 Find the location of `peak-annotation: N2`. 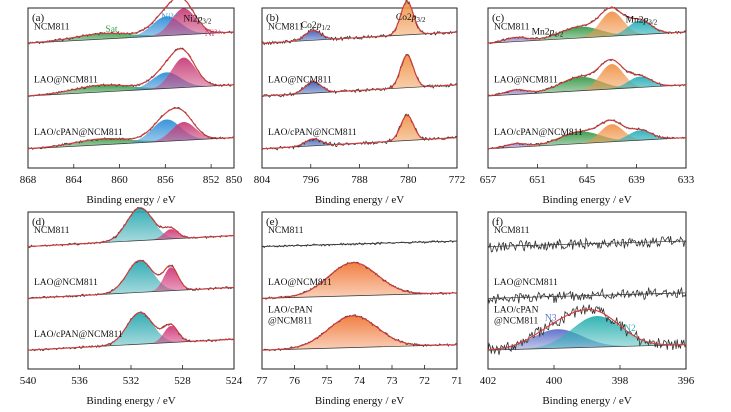

peak-annotation: N2 is located at coordinates (630, 329).